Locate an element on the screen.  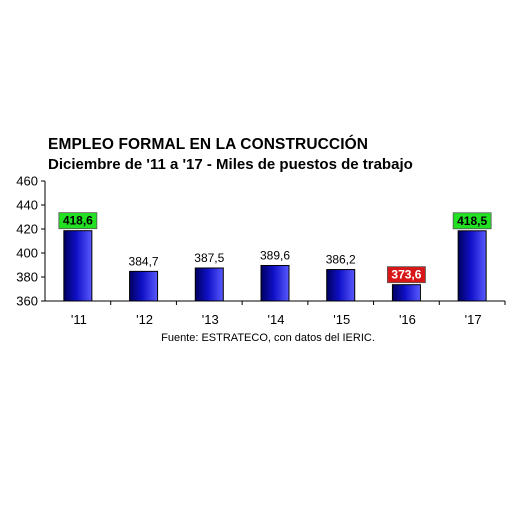
chart-source-note: Fuente: ESTRATECO, con datos del IERIC. is located at coordinates (268, 338).